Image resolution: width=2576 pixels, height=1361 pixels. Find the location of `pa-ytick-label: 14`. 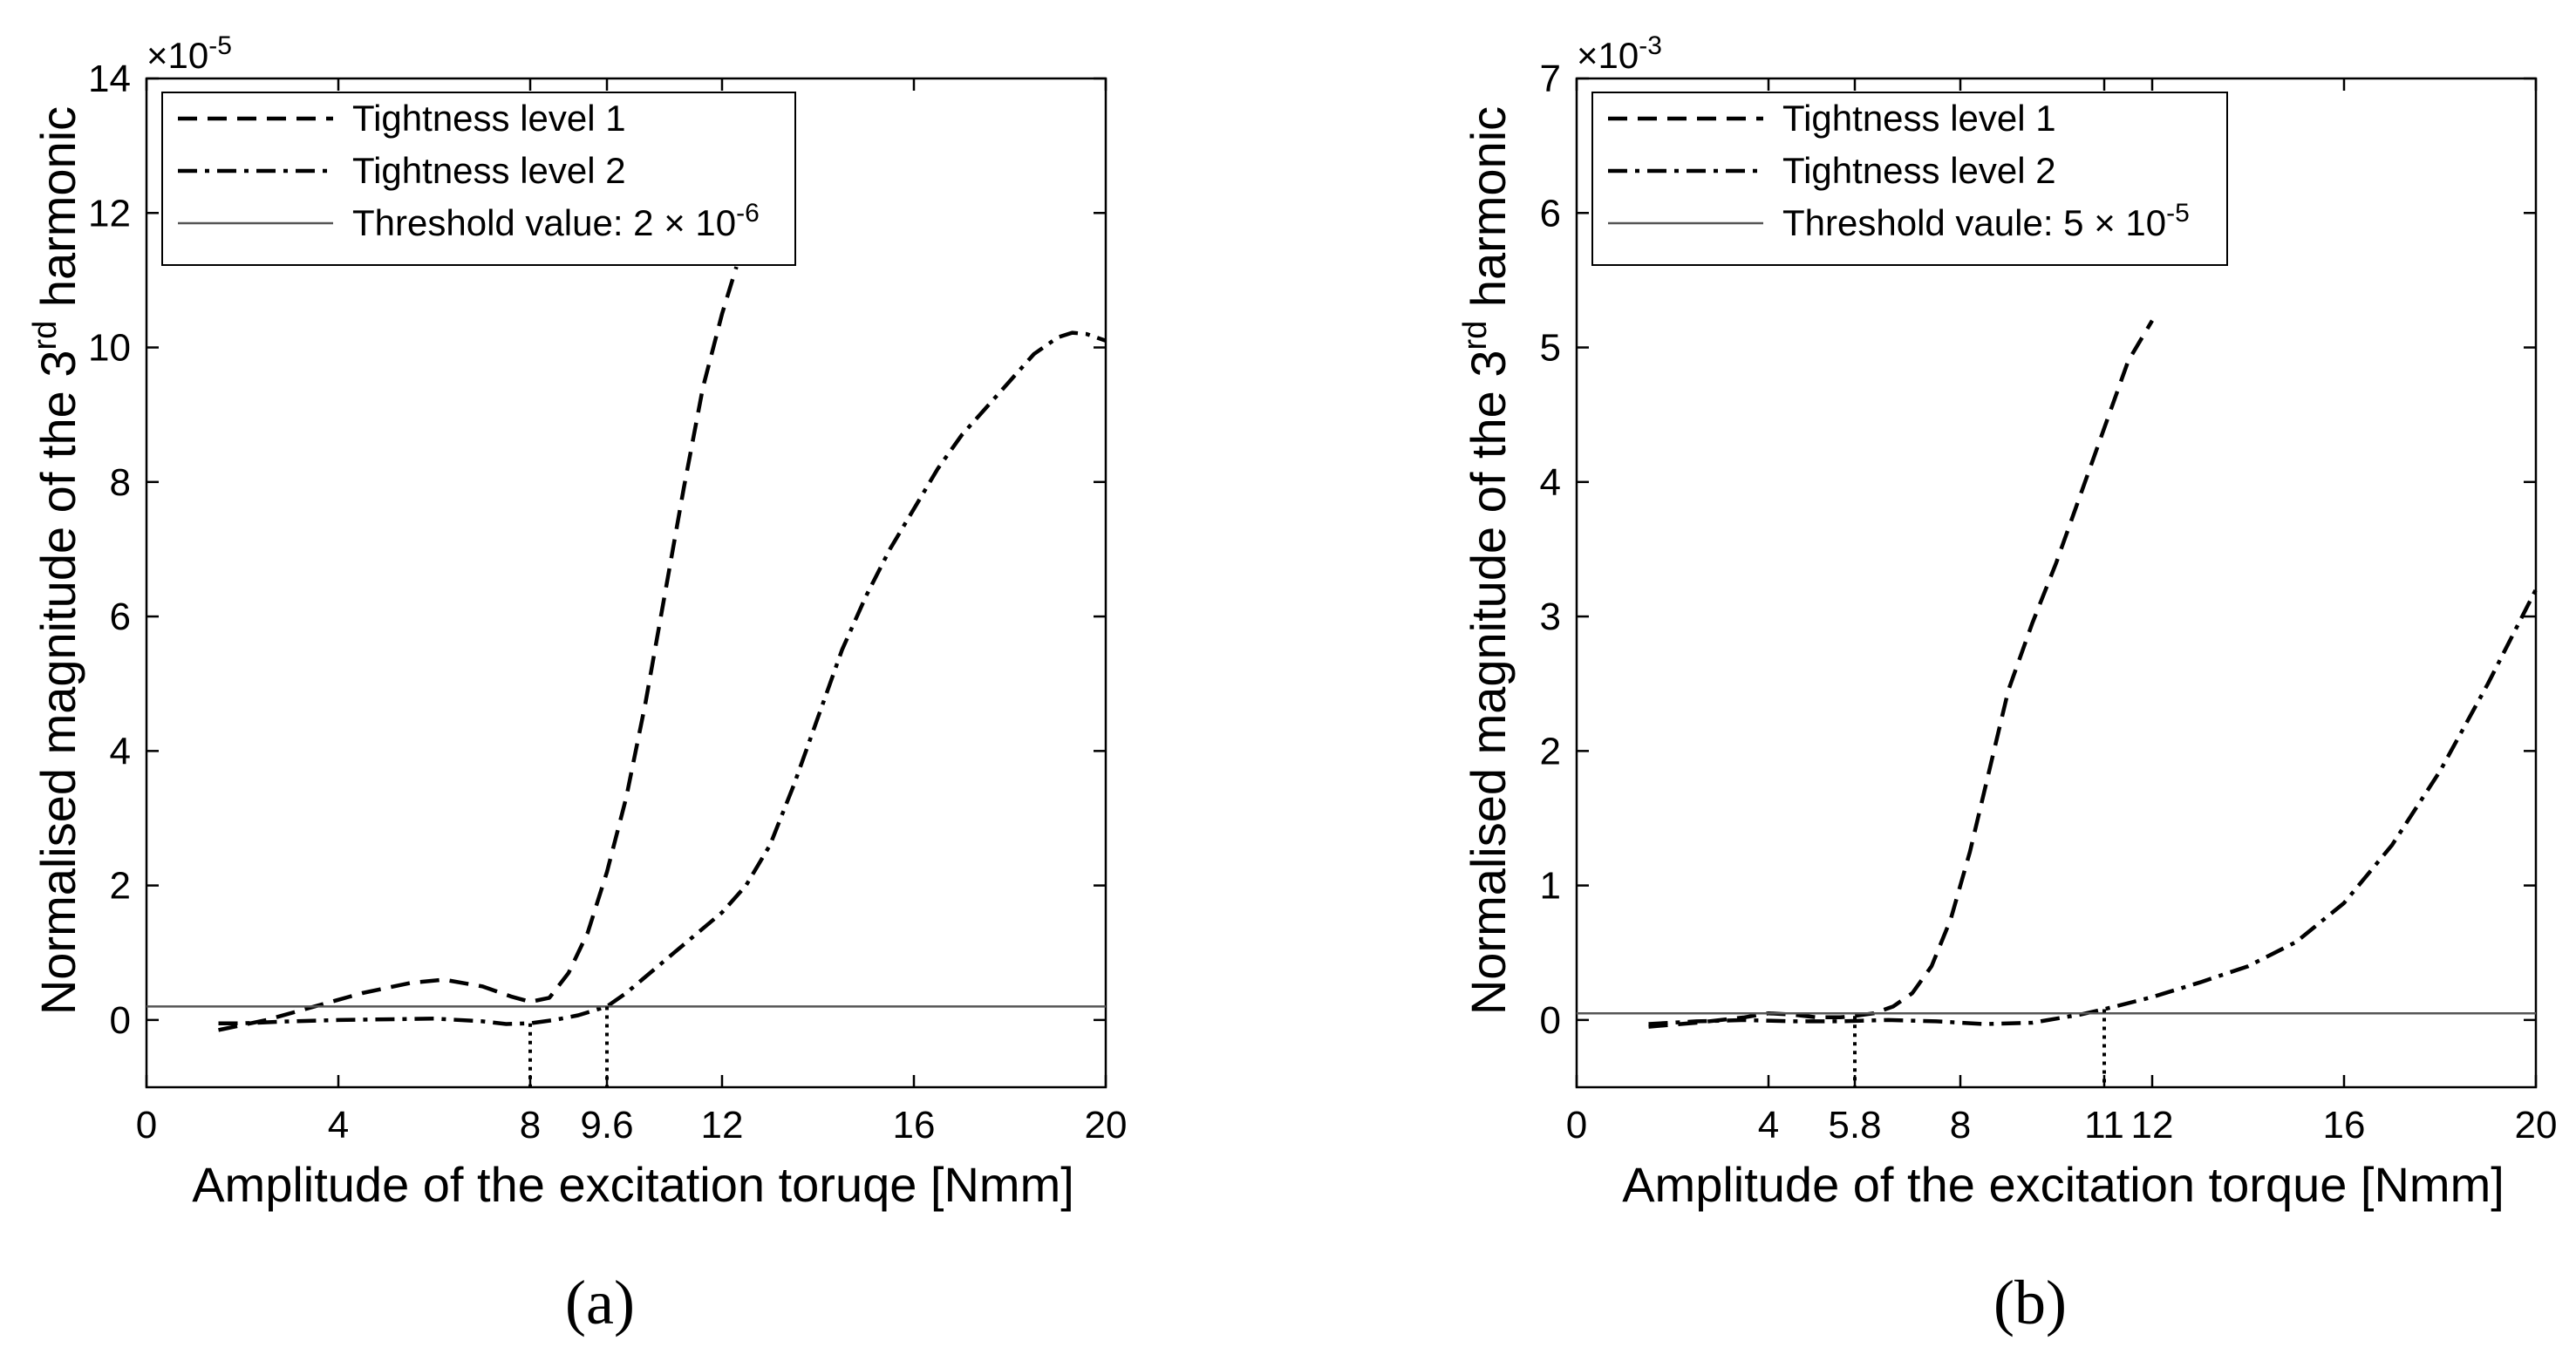

pa-ytick-label: 14 is located at coordinates (110, 79).